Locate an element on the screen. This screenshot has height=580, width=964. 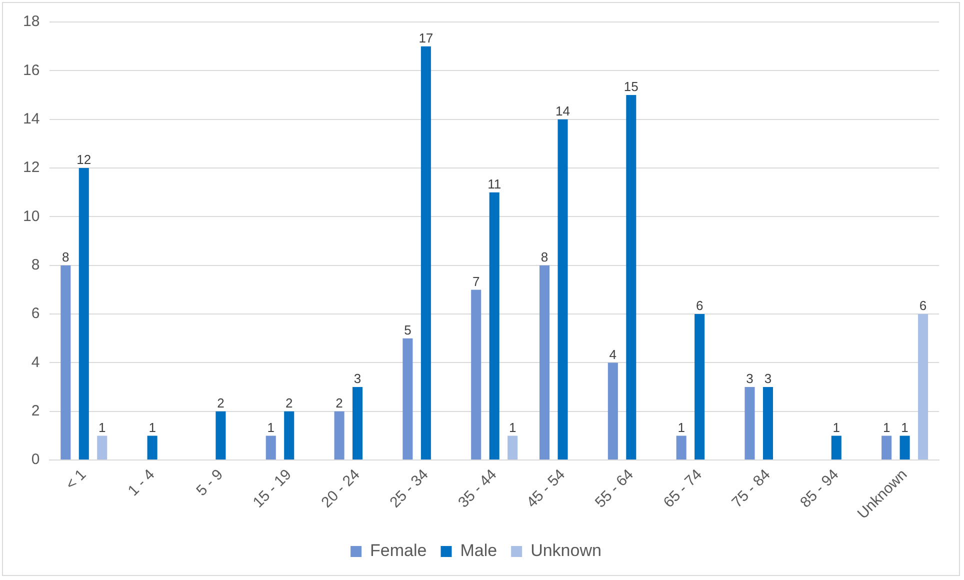
legend-label: Female is located at coordinates (398, 550).